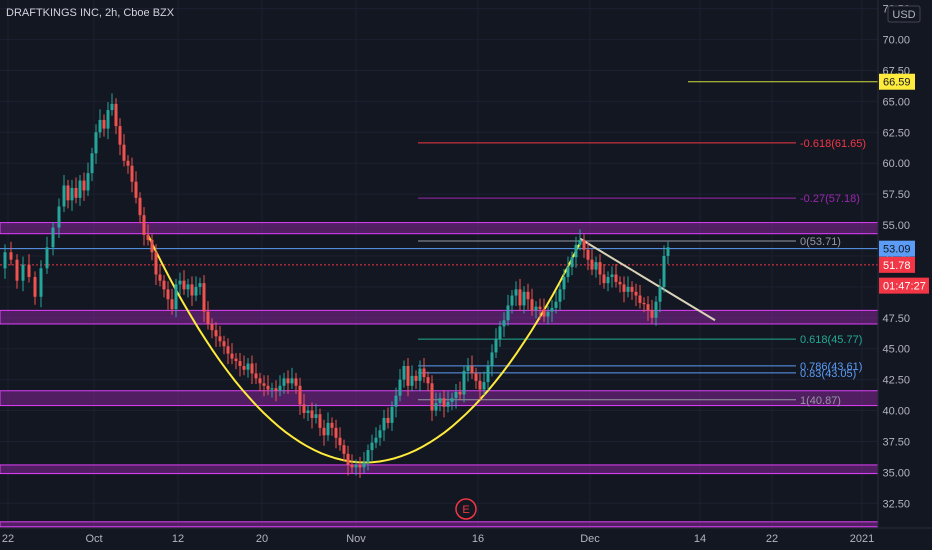 The image size is (932, 550). I want to click on chart-title: DRAFTKINGS INC, 2h, Cboe BZX, so click(90, 13).